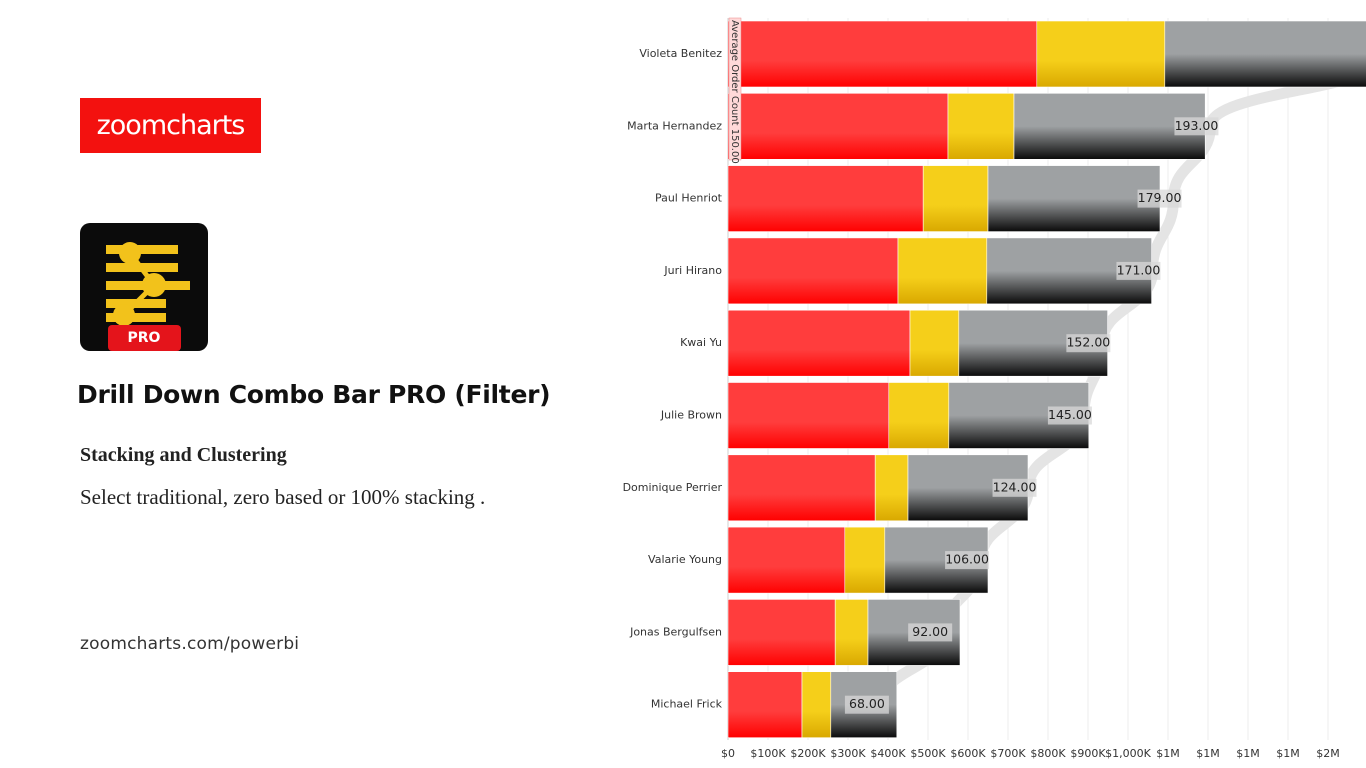  What do you see at coordinates (701, 342) in the screenshot?
I see `y-tick-label: Kwai Yu` at bounding box center [701, 342].